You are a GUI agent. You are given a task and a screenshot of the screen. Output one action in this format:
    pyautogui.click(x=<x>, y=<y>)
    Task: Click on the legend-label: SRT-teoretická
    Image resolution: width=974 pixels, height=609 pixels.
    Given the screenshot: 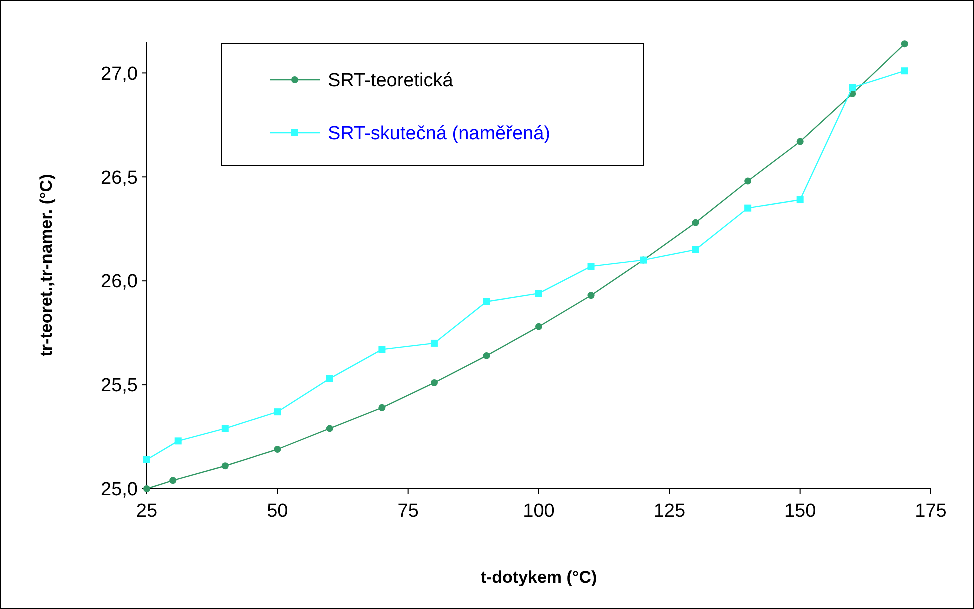 What is the action you would take?
    pyautogui.click(x=391, y=81)
    